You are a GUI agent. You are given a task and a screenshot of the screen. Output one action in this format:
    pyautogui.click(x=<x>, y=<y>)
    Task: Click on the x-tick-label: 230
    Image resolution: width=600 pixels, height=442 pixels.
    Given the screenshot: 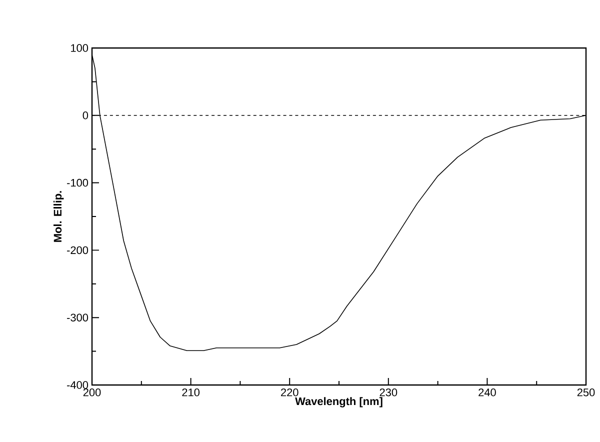 What is the action you would take?
    pyautogui.click(x=389, y=392)
    